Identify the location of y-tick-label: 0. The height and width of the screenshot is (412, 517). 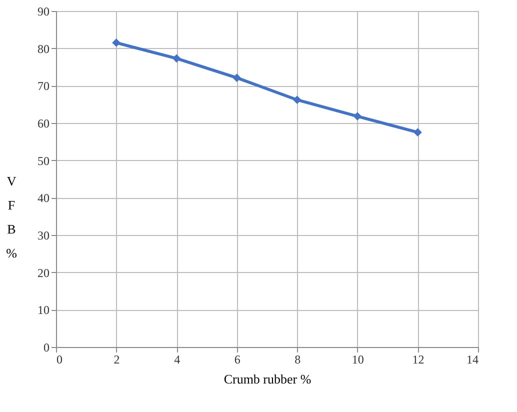
(47, 347).